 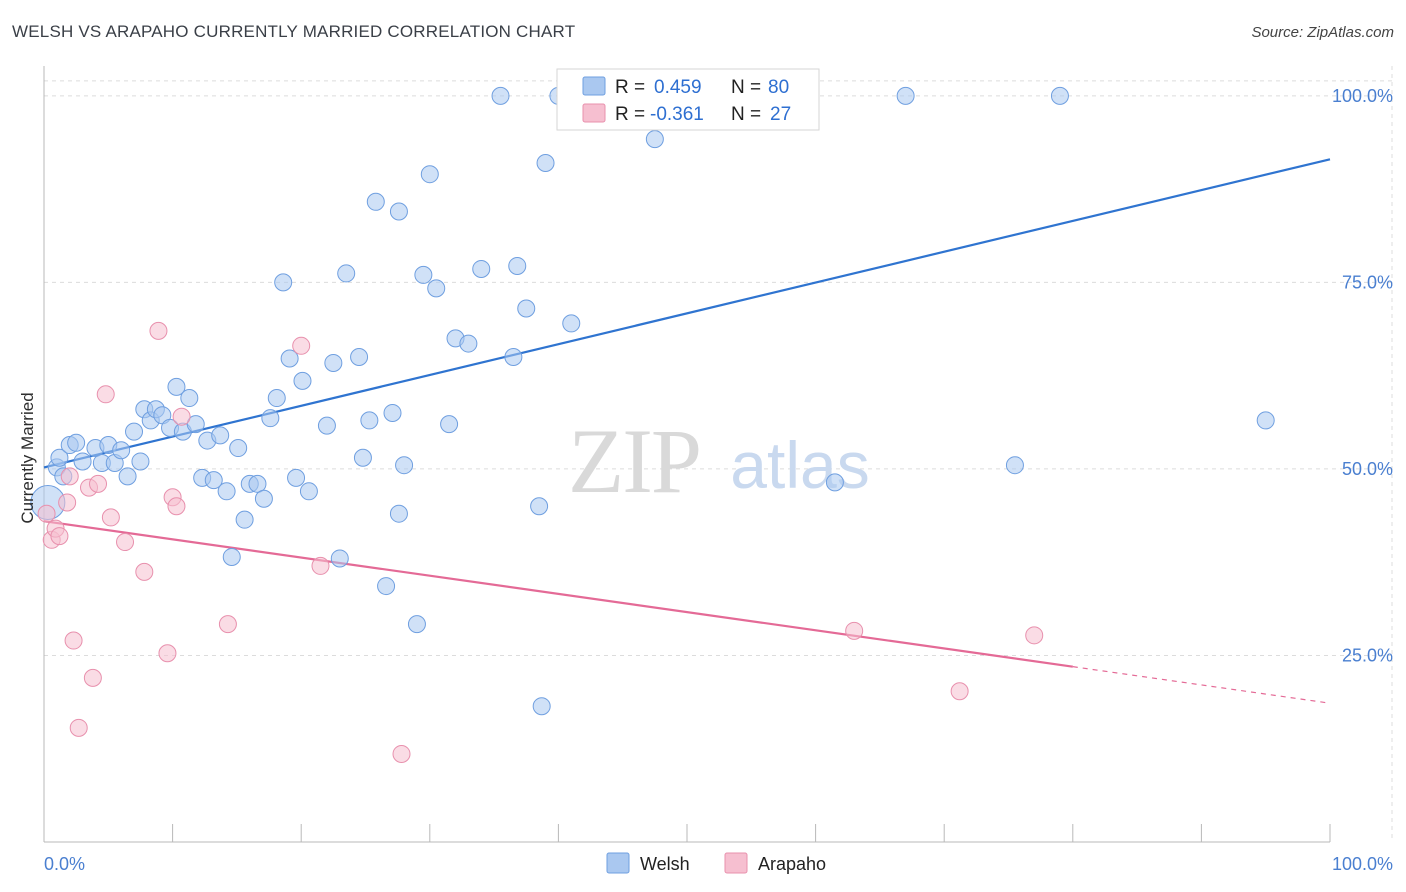 I want to click on y-tick-label: 50.0%, so click(x=1367, y=469).